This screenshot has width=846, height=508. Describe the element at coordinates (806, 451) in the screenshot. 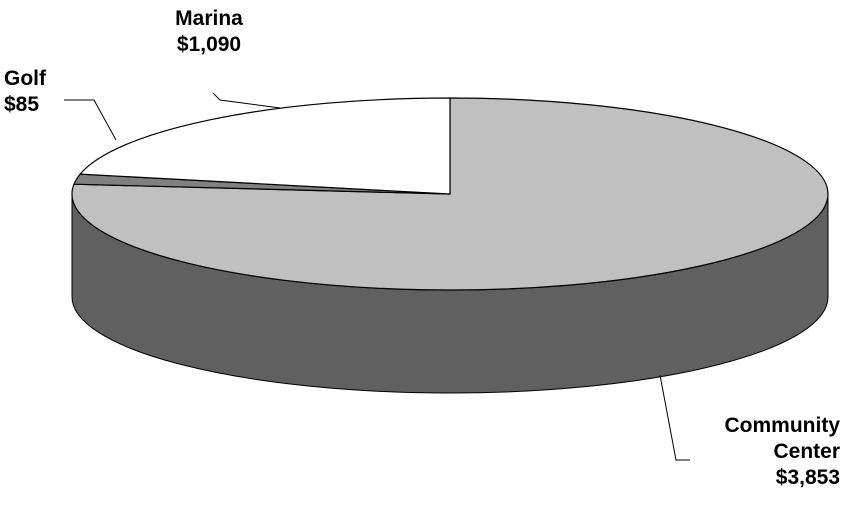

I see `slice-name-community-center-line2: Center` at that location.